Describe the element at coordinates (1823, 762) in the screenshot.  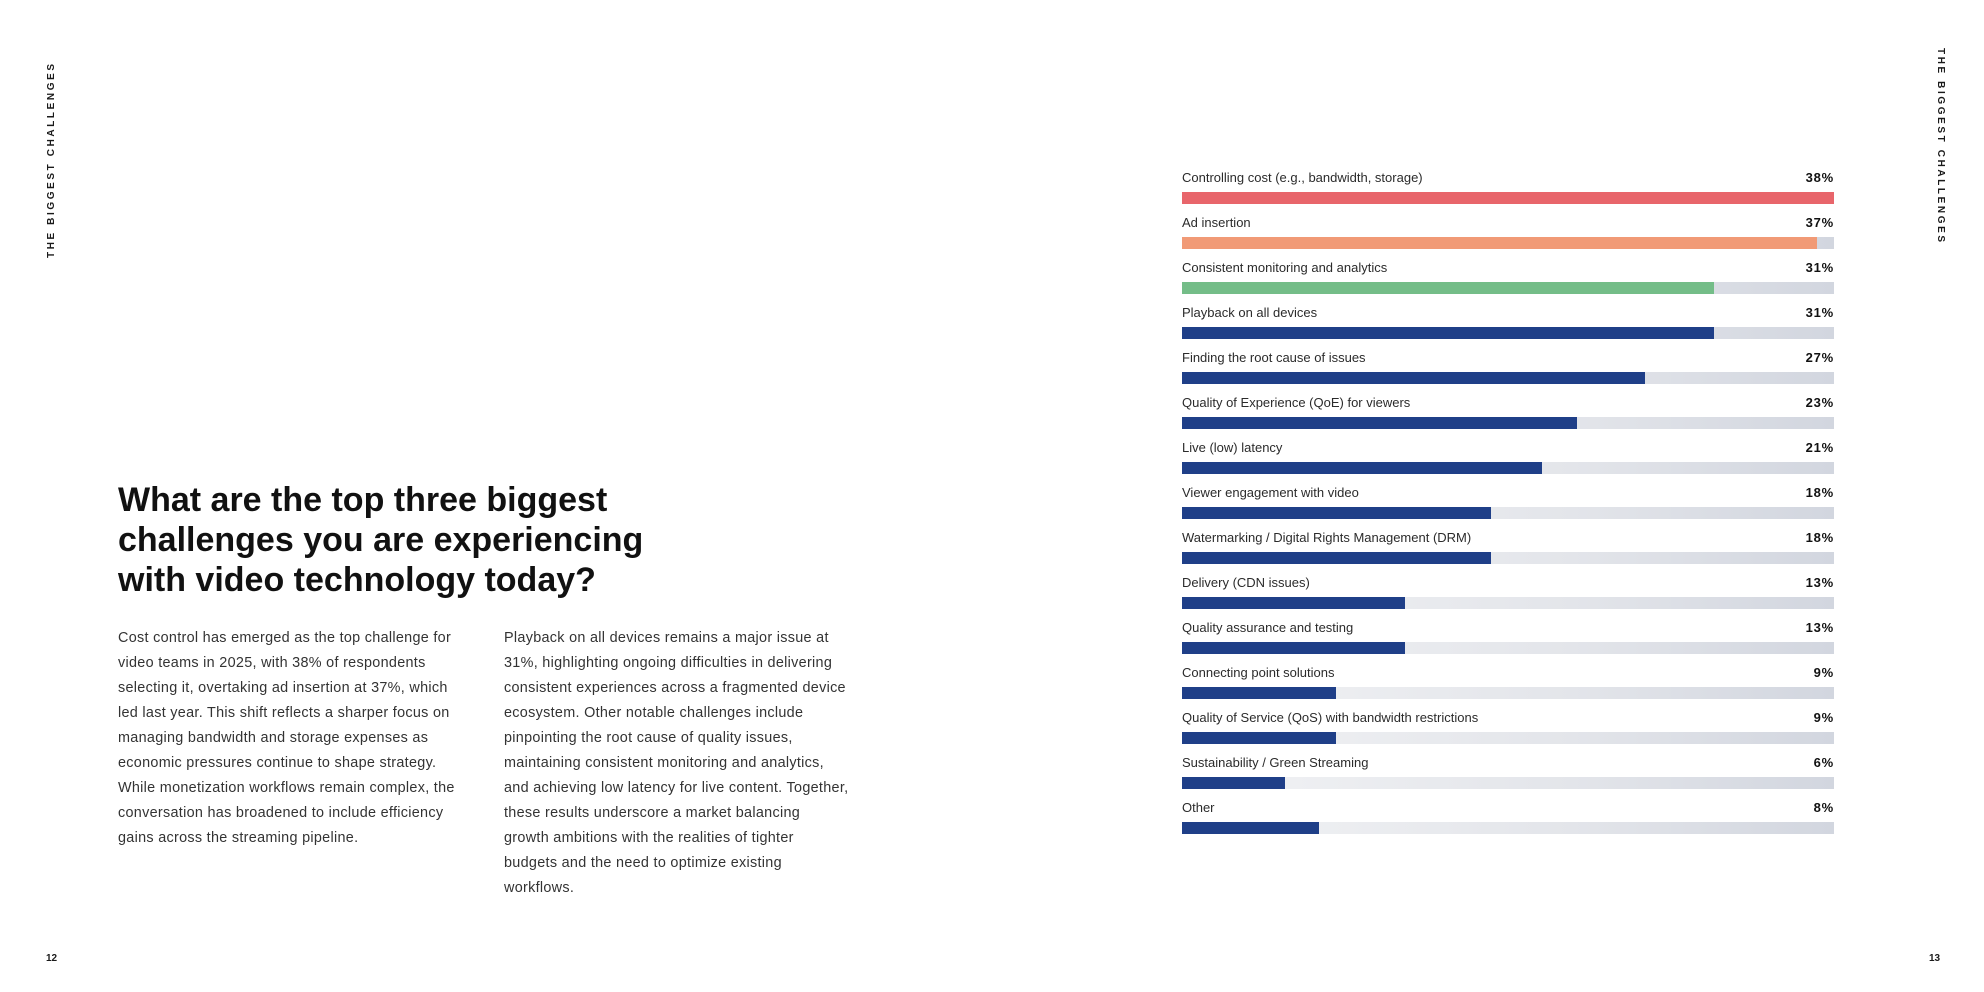
I see `bar-value-label: 6%` at that location.